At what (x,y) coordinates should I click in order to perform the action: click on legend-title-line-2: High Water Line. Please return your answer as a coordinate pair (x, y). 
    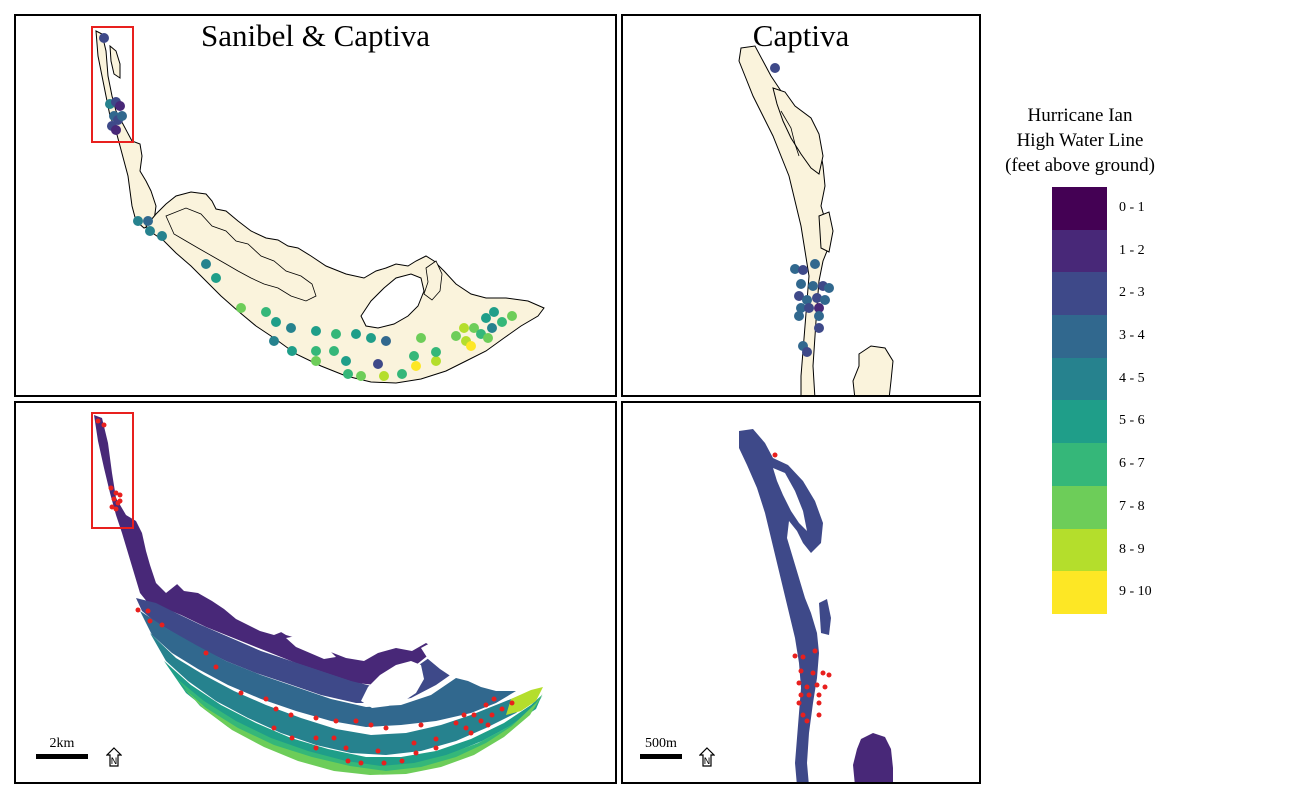
    Looking at the image, I should click on (1080, 140).